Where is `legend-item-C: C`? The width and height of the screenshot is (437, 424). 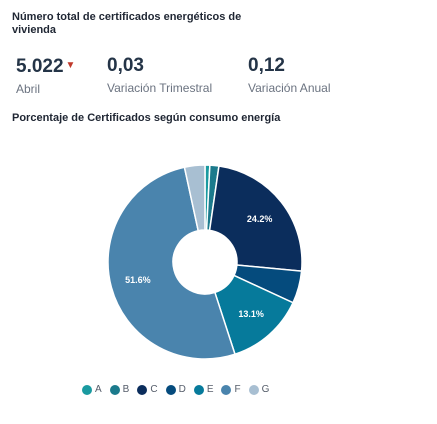 legend-item-C: C is located at coordinates (147, 389).